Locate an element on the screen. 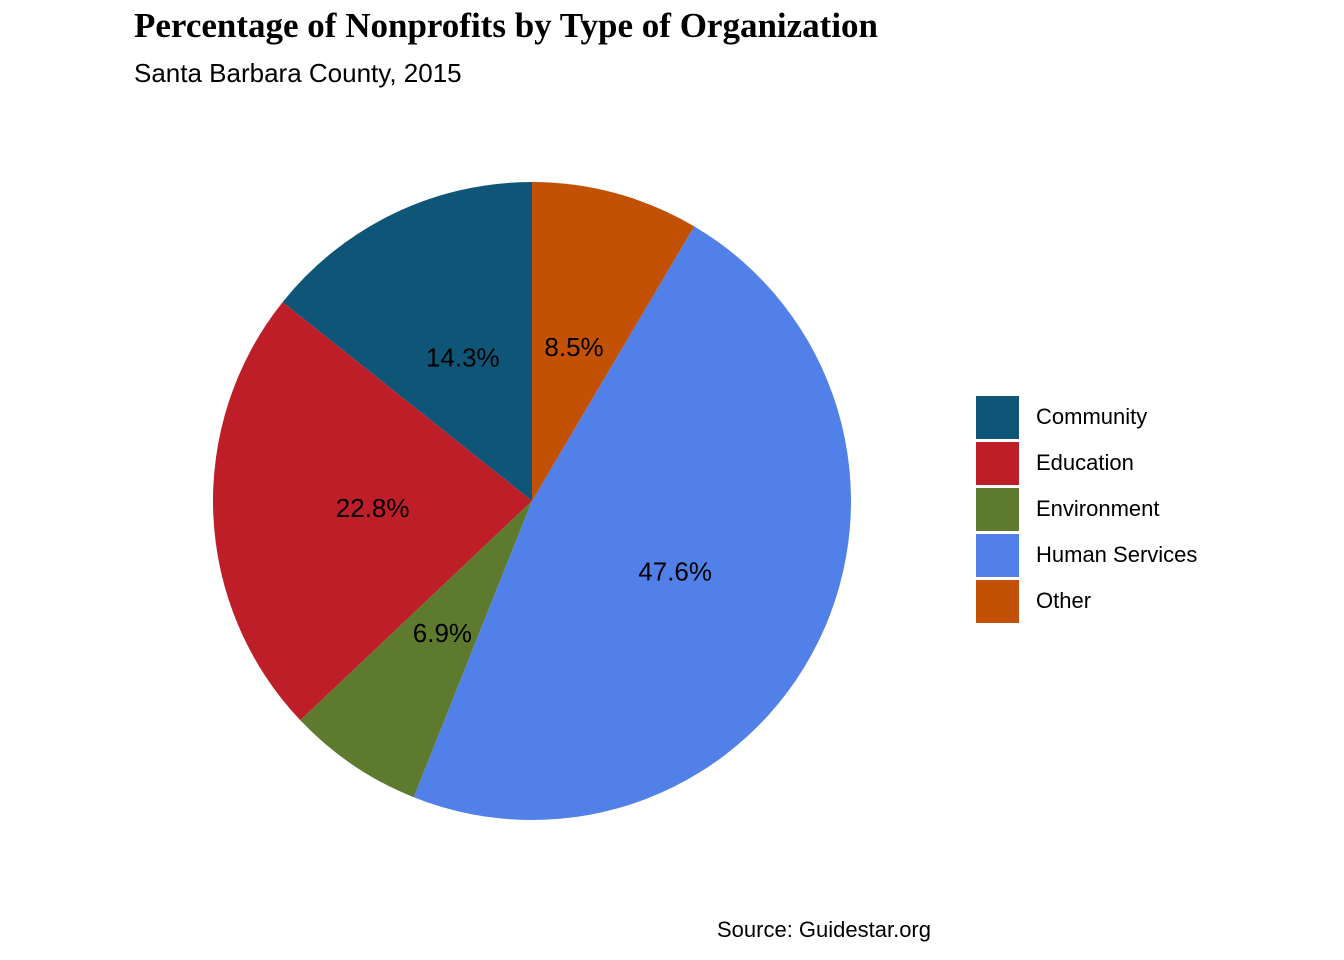 The height and width of the screenshot is (960, 1344). slice-label-human-services: 47.6% is located at coordinates (675, 571).